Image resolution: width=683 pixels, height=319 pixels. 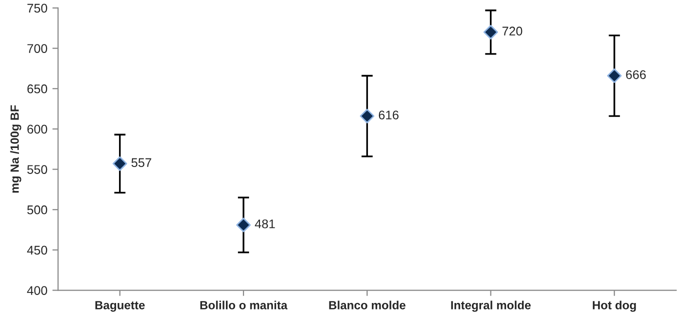 I want to click on x-tick-label: Bolillo o manita, so click(x=244, y=305).